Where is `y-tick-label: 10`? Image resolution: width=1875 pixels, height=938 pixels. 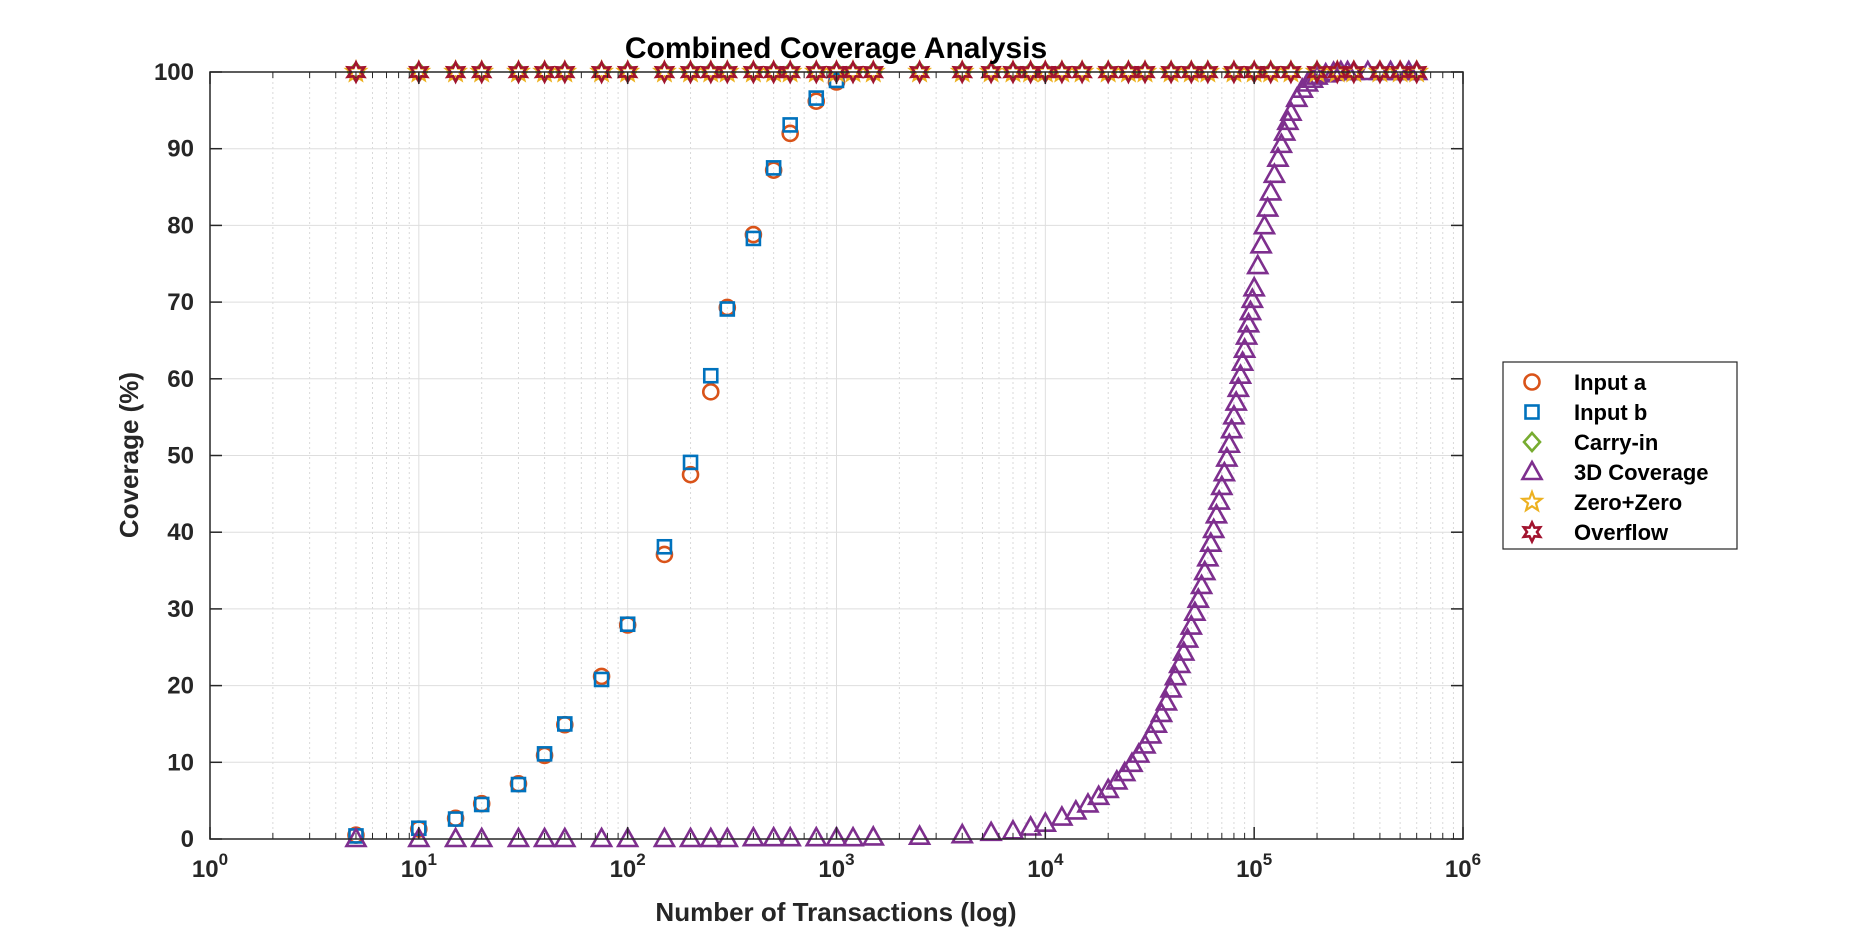 y-tick-label: 10 is located at coordinates (180, 762).